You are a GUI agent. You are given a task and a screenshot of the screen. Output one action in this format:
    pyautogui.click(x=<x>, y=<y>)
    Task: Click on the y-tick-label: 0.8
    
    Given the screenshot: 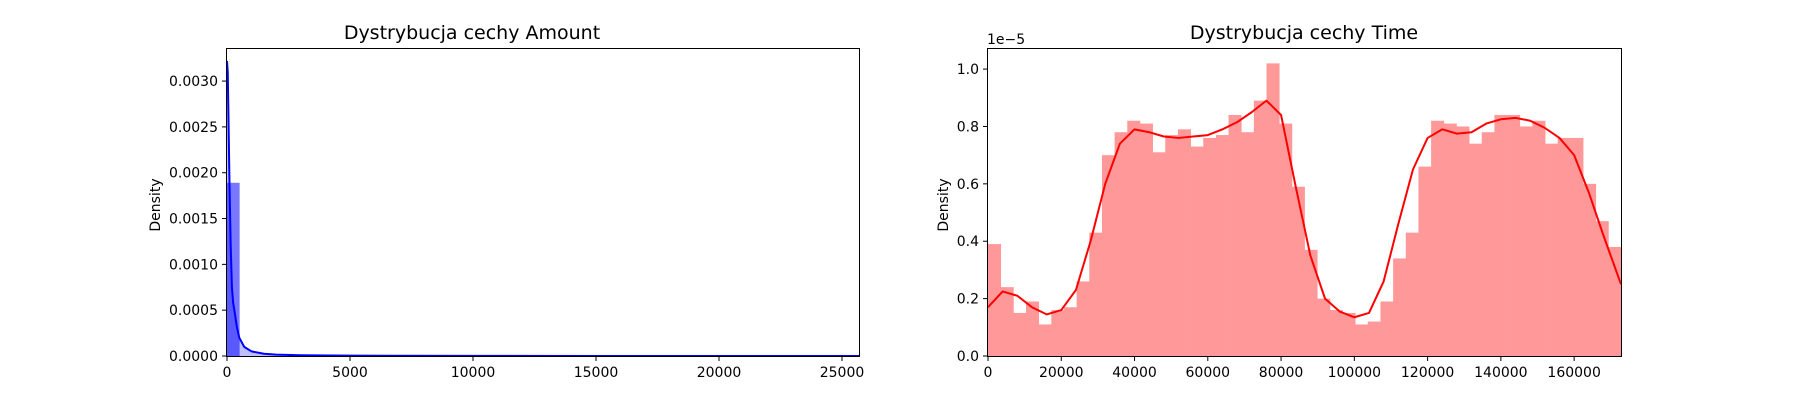 What is the action you would take?
    pyautogui.click(x=968, y=127)
    